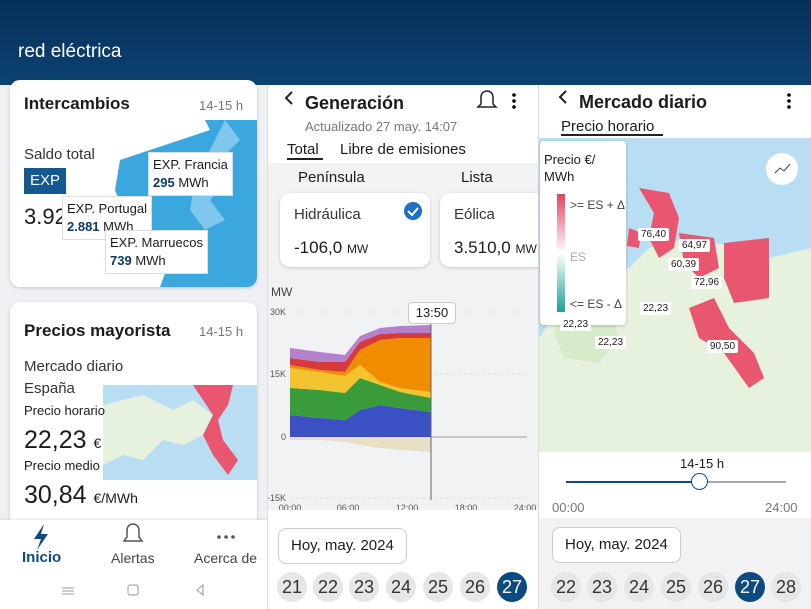 The image size is (811, 609). I want to click on axis-label: MW, so click(282, 292).